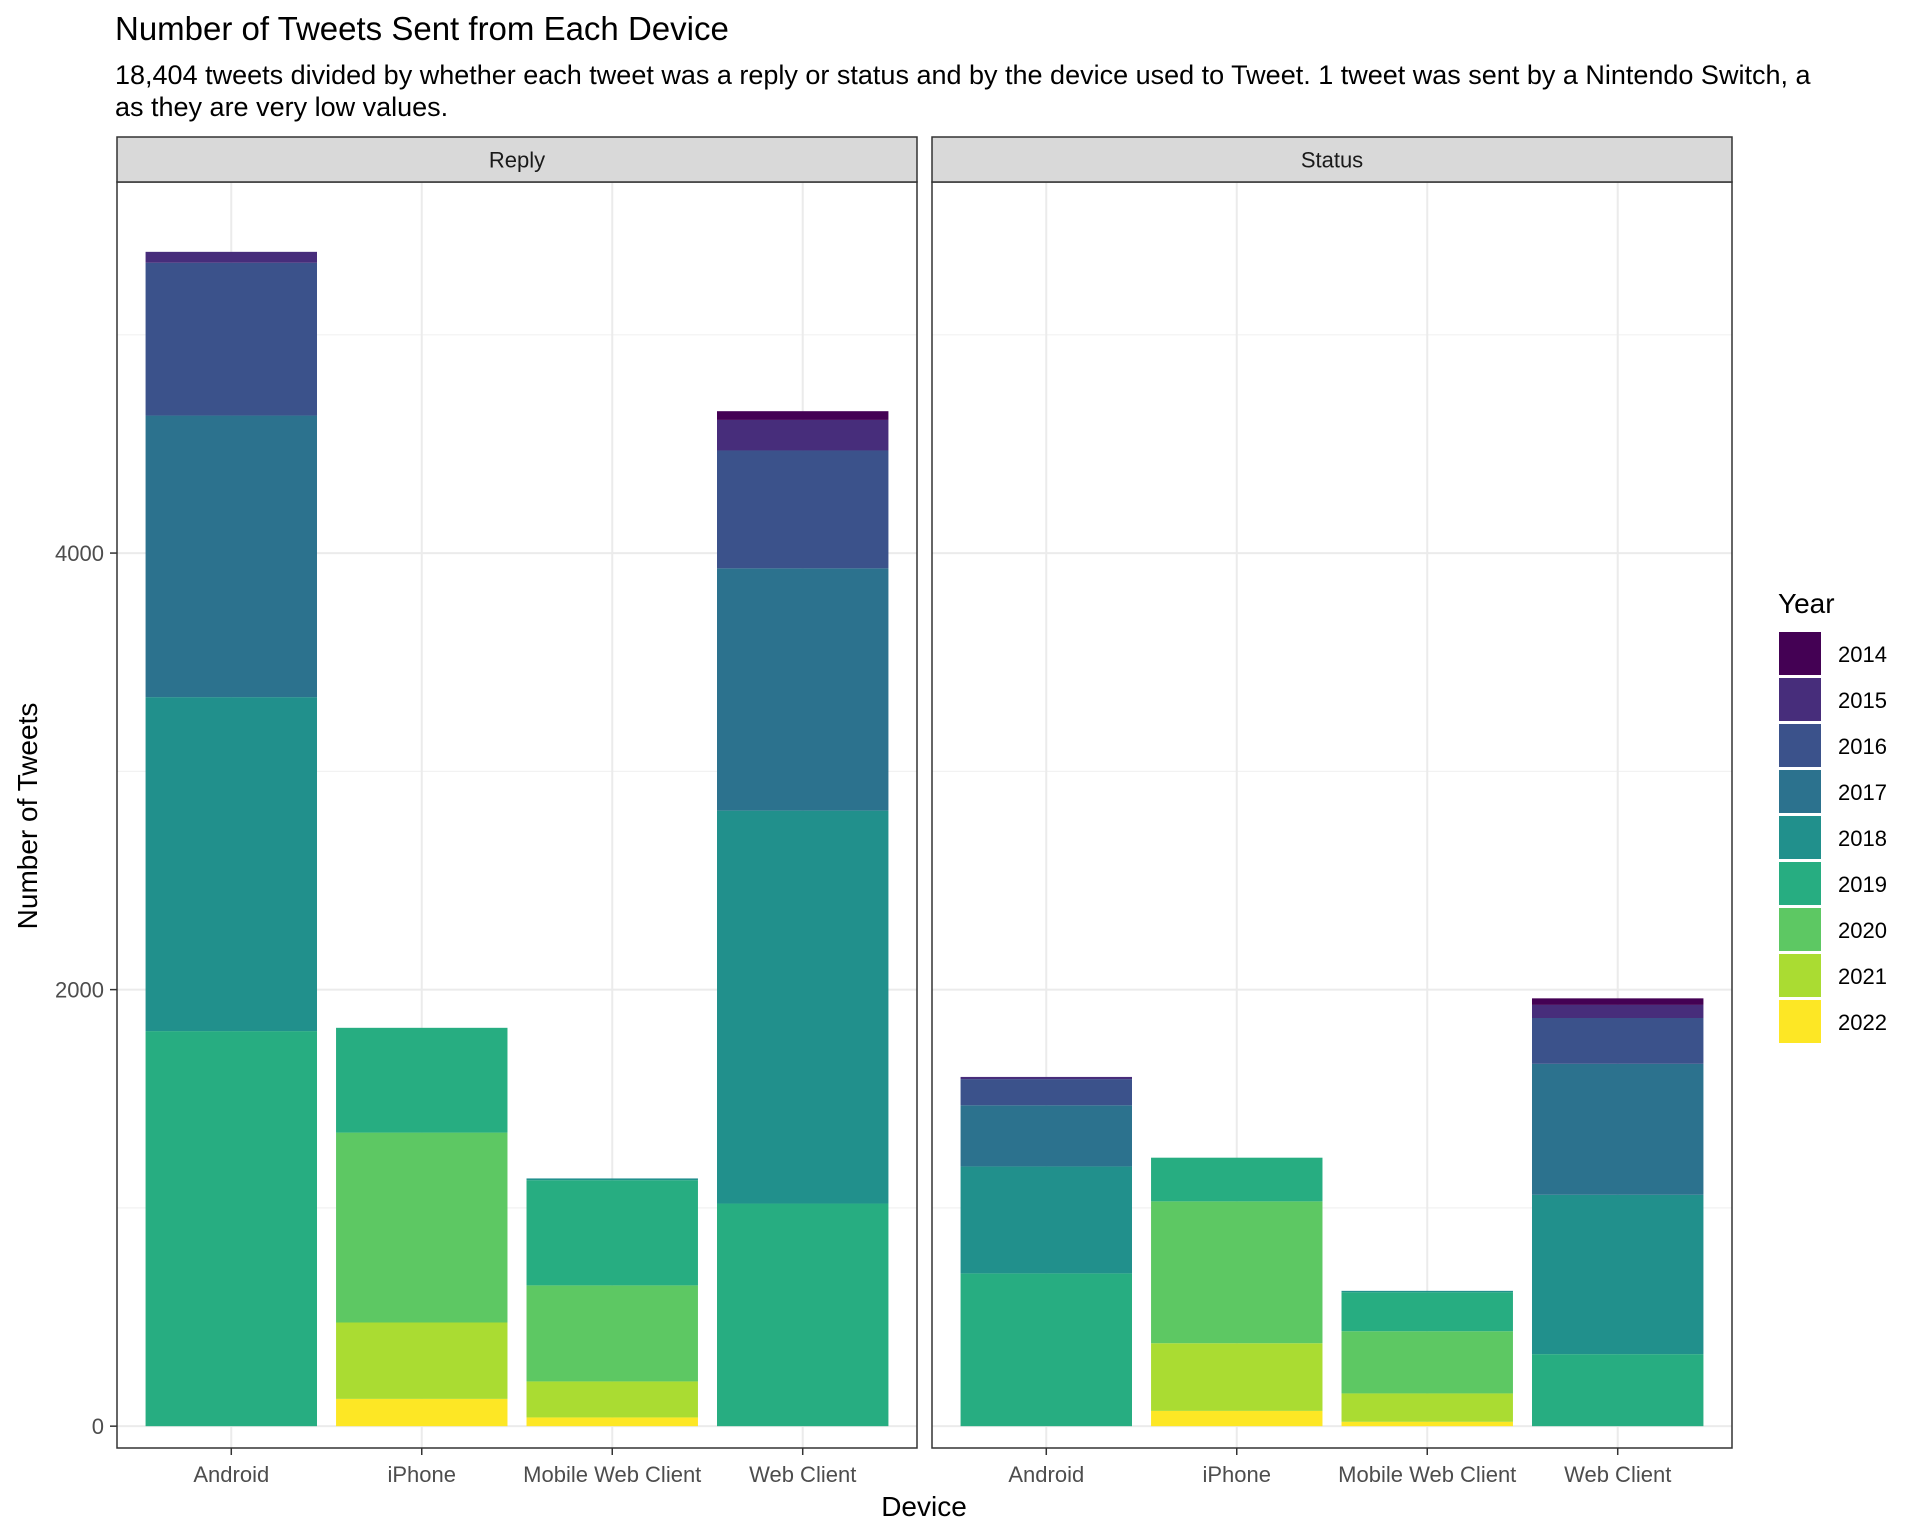 Image resolution: width=1920 pixels, height=1536 pixels. I want to click on bar-segment-status-iphone-2019, so click(1237, 1179).